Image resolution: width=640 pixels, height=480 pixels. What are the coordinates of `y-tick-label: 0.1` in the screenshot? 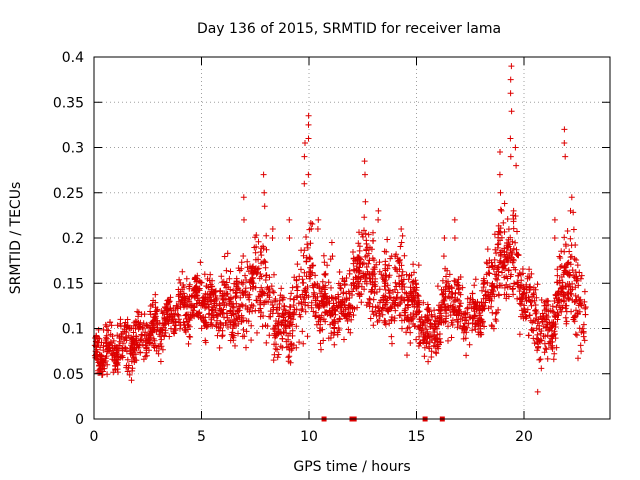 It's located at (73, 330).